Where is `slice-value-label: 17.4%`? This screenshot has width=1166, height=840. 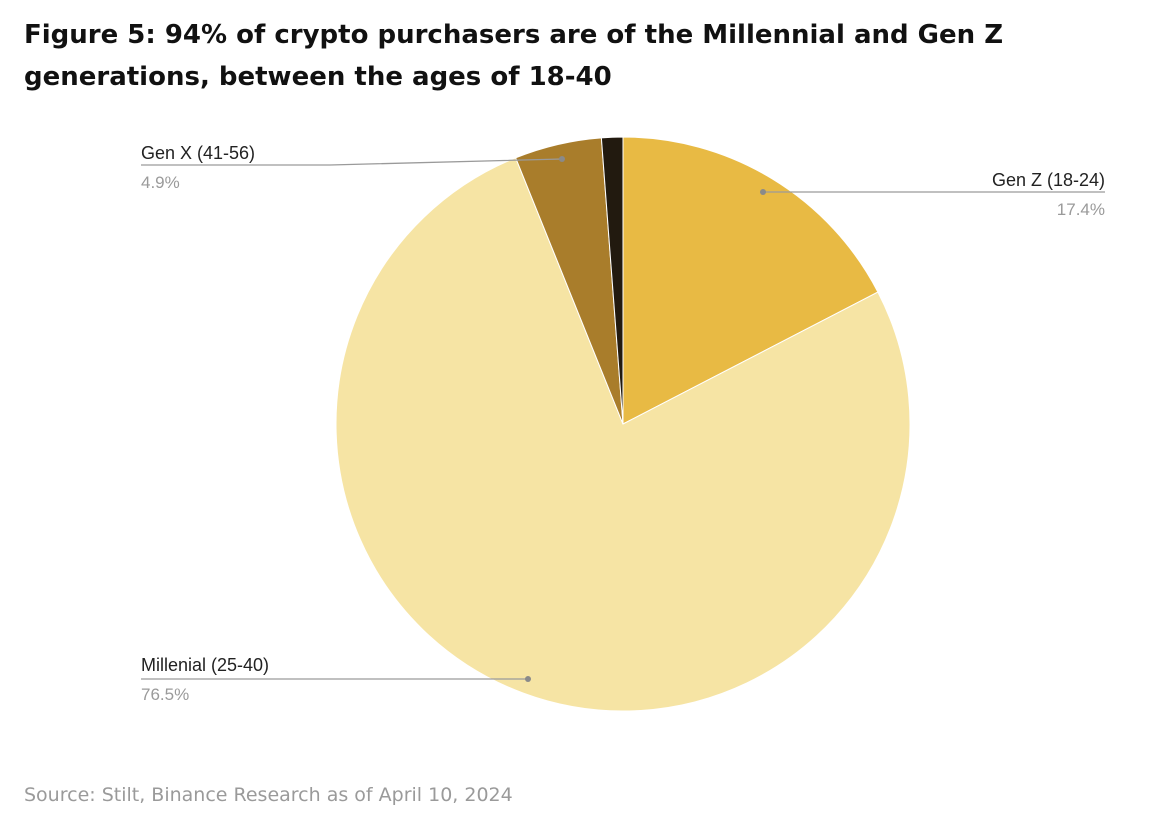
slice-value-label: 17.4% is located at coordinates (1081, 209).